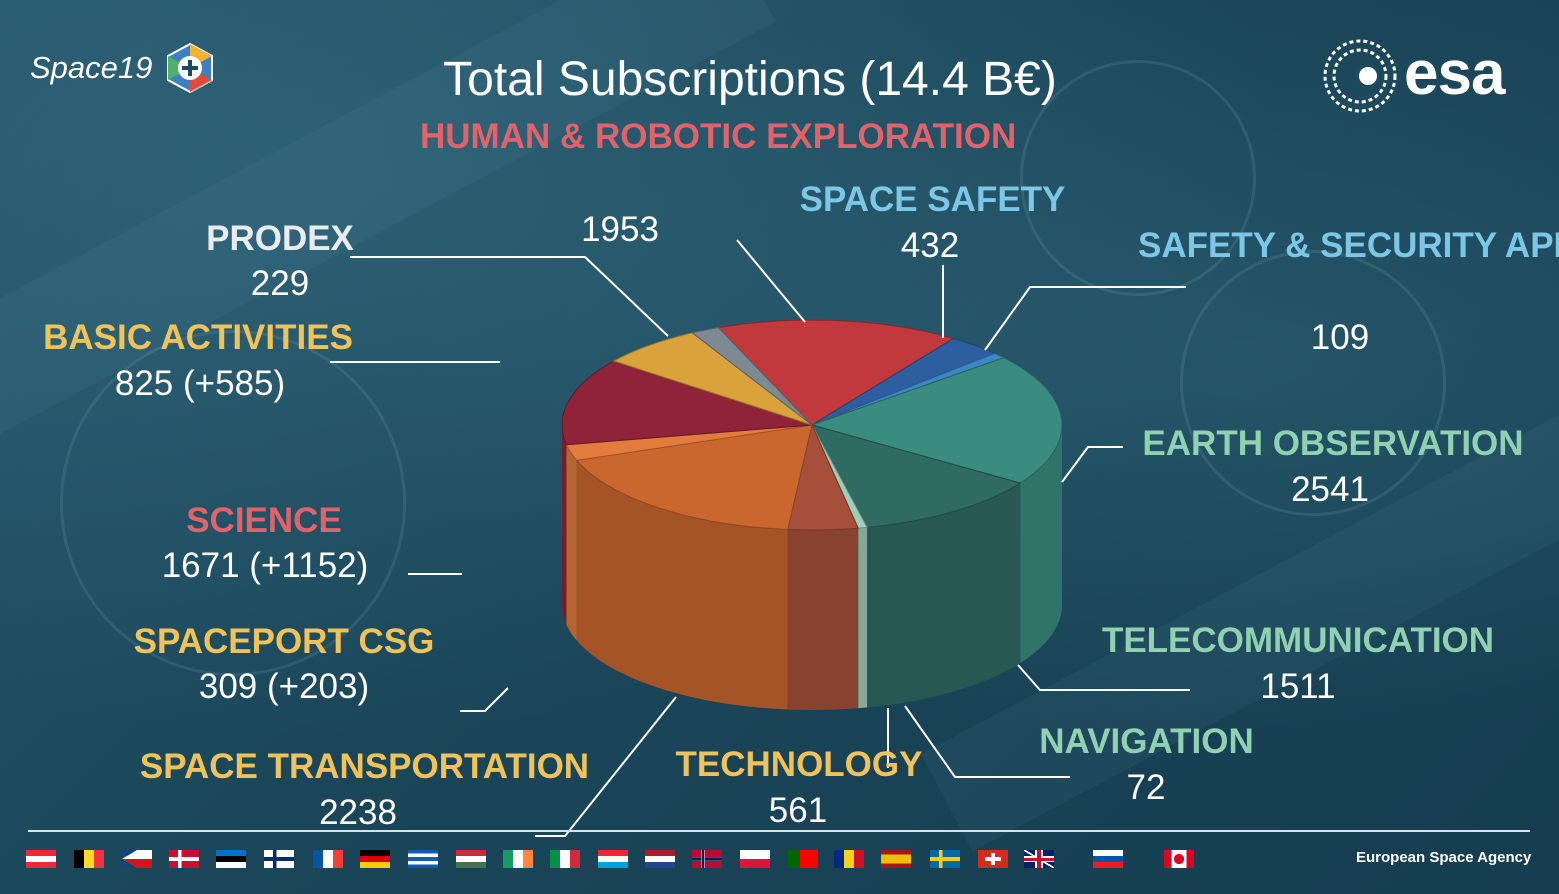 The height and width of the screenshot is (894, 1559). Describe the element at coordinates (1340, 337) in the screenshot. I see `slice-value-safety-security-applications: 109` at that location.